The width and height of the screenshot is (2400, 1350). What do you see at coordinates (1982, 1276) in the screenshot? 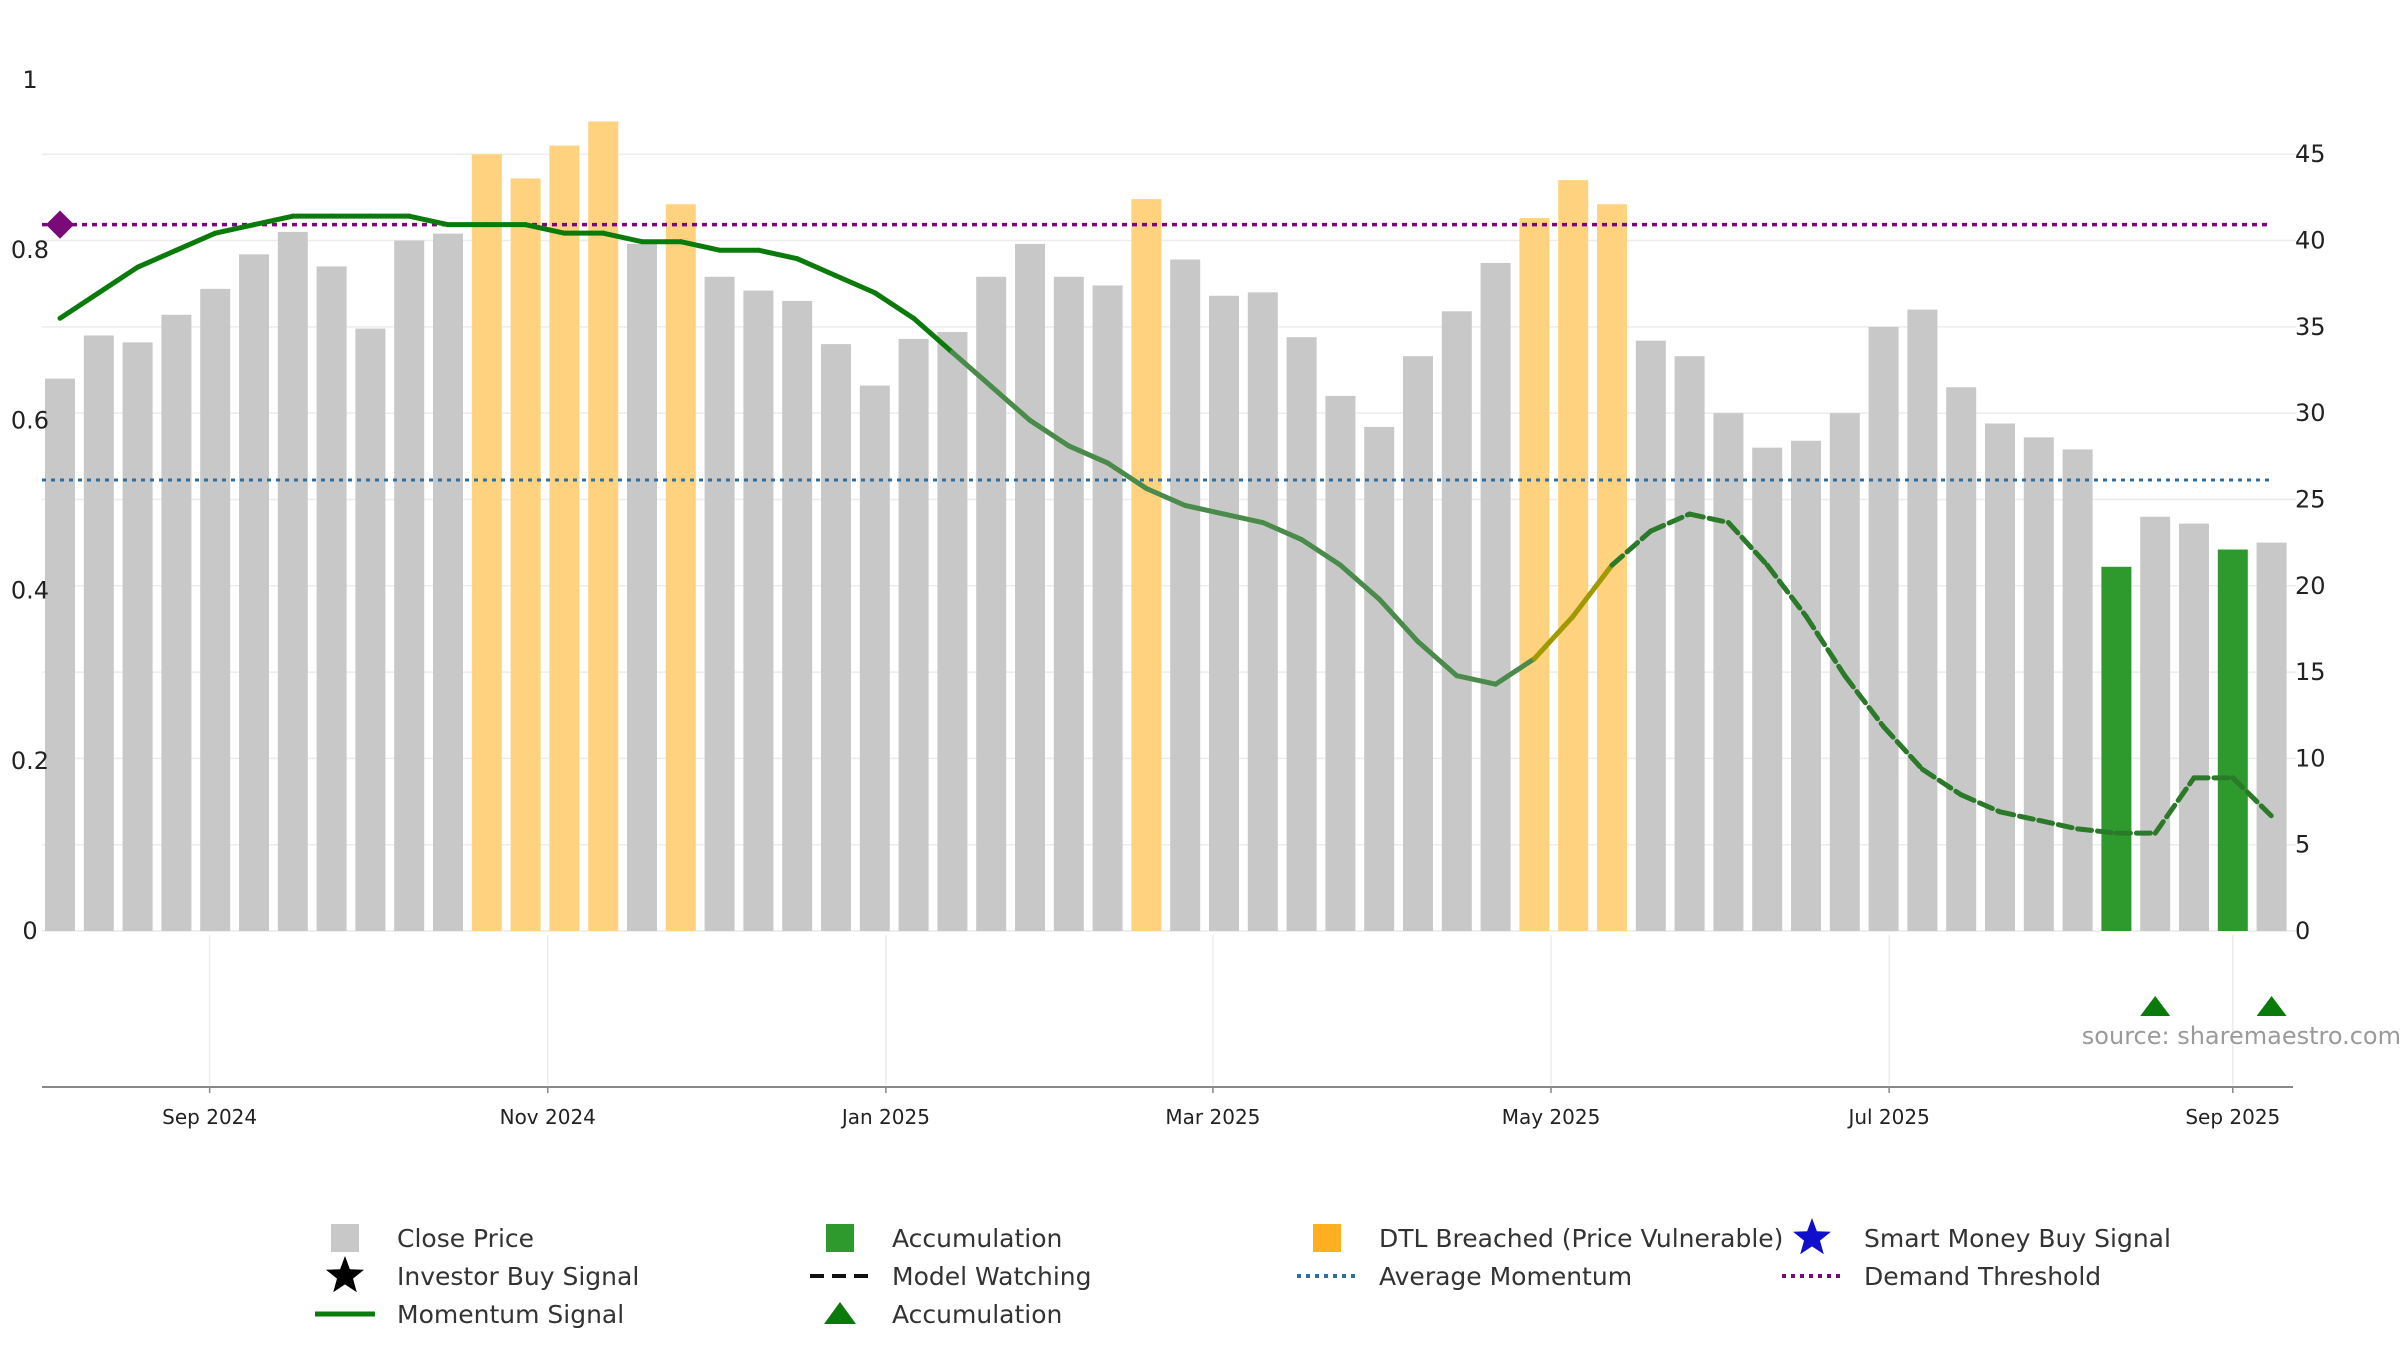
I see `legend-label: Demand Threshold` at bounding box center [1982, 1276].